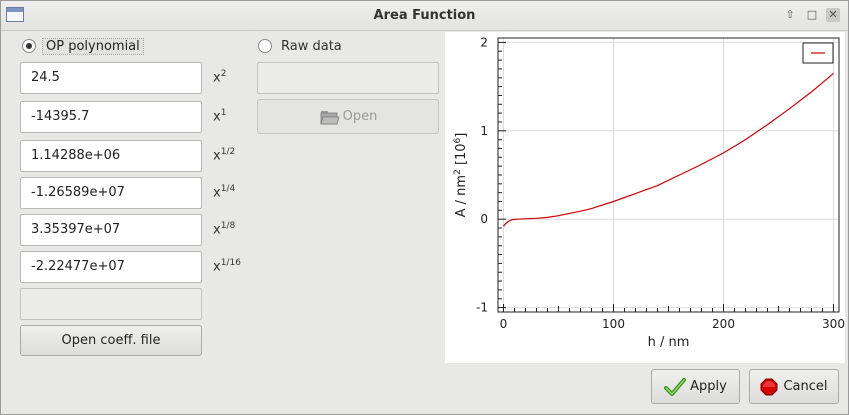 This screenshot has height=415, width=849. I want to click on coefficient-x1-8-field: 3.35397e+07, so click(111, 230).